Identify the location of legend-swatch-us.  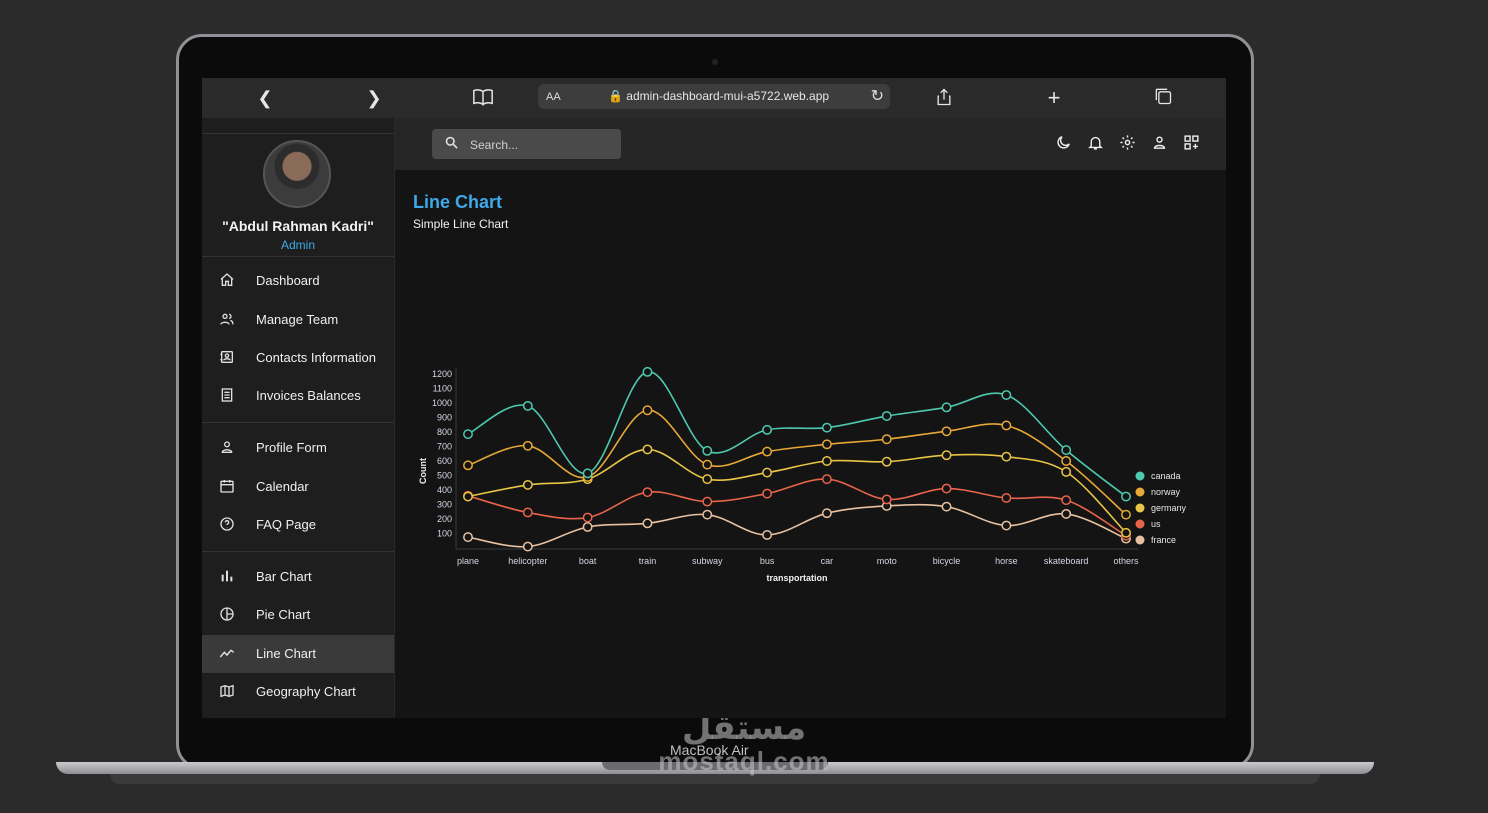
(1140, 524).